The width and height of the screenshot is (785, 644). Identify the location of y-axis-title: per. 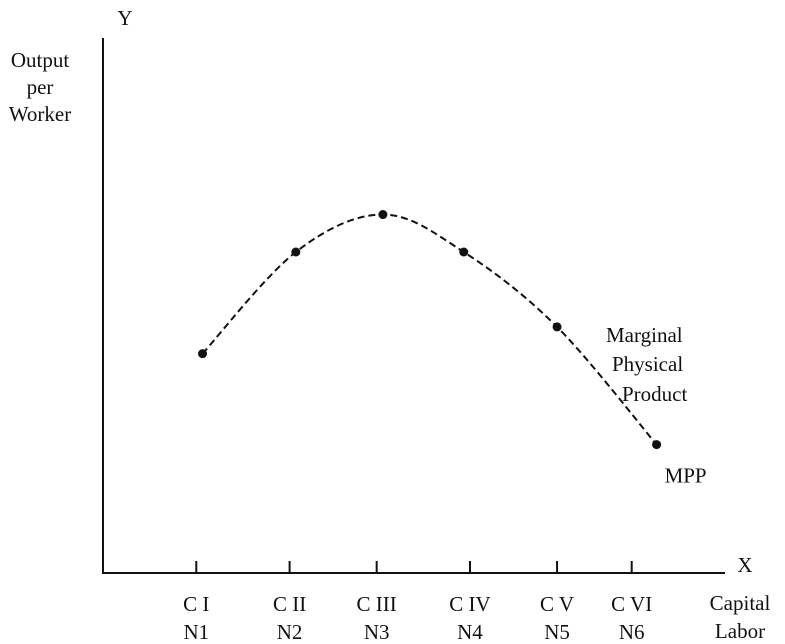
(40, 87).